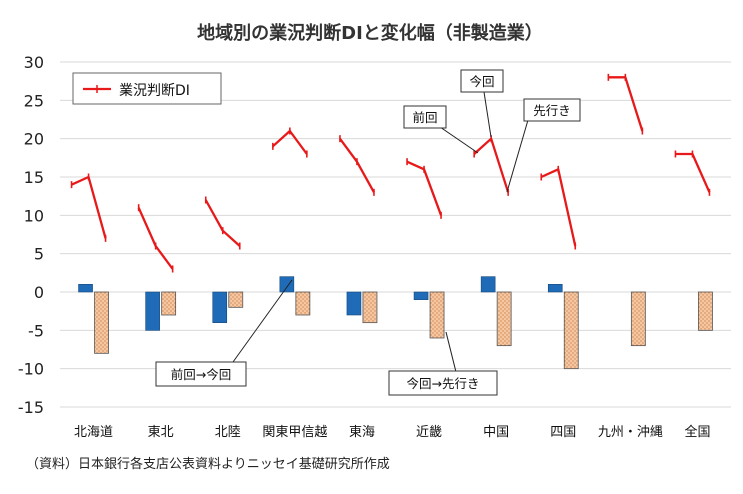 Image resolution: width=743 pixels, height=494 pixels. I want to click on x-category-label: 北陸, so click(228, 432).